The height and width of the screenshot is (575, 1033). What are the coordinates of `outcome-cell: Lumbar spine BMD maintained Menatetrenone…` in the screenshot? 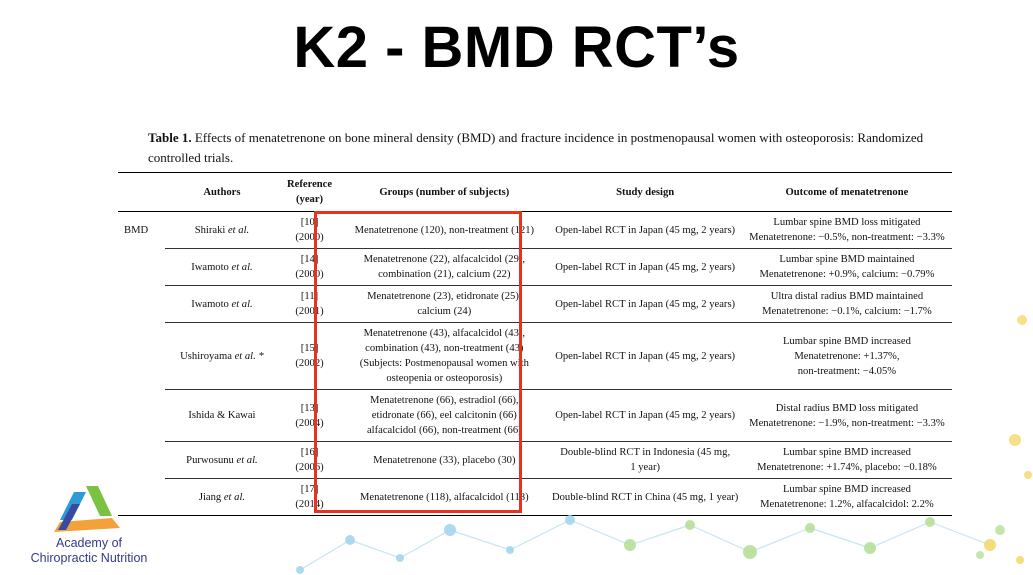 It's located at (846, 267).